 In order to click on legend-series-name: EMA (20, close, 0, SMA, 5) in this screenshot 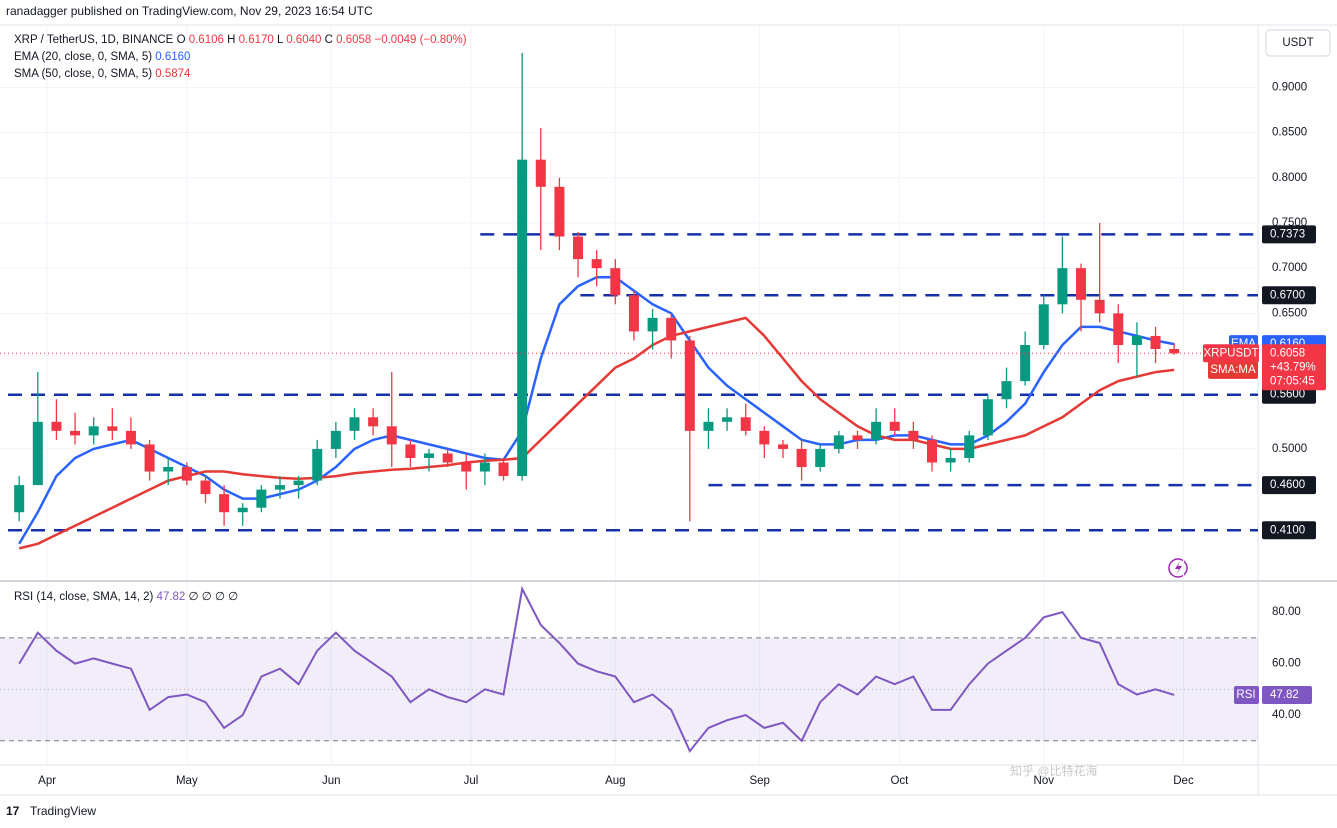, I will do `click(83, 57)`.